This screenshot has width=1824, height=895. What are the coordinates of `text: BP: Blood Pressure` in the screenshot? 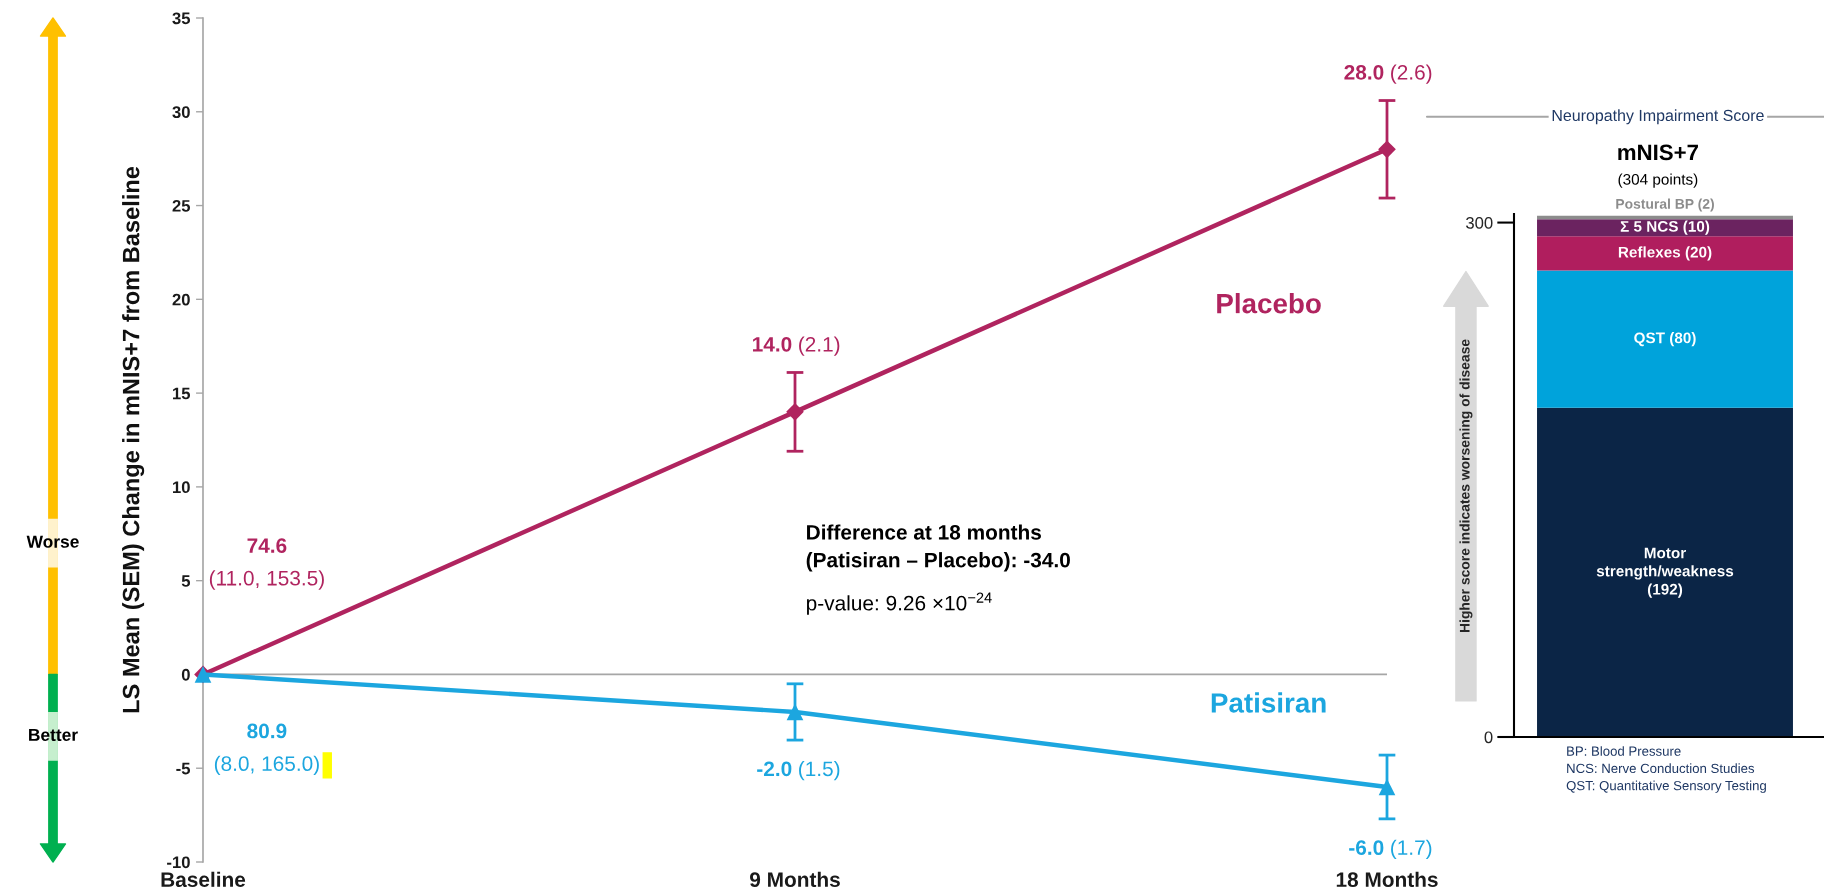 It's located at (1624, 751).